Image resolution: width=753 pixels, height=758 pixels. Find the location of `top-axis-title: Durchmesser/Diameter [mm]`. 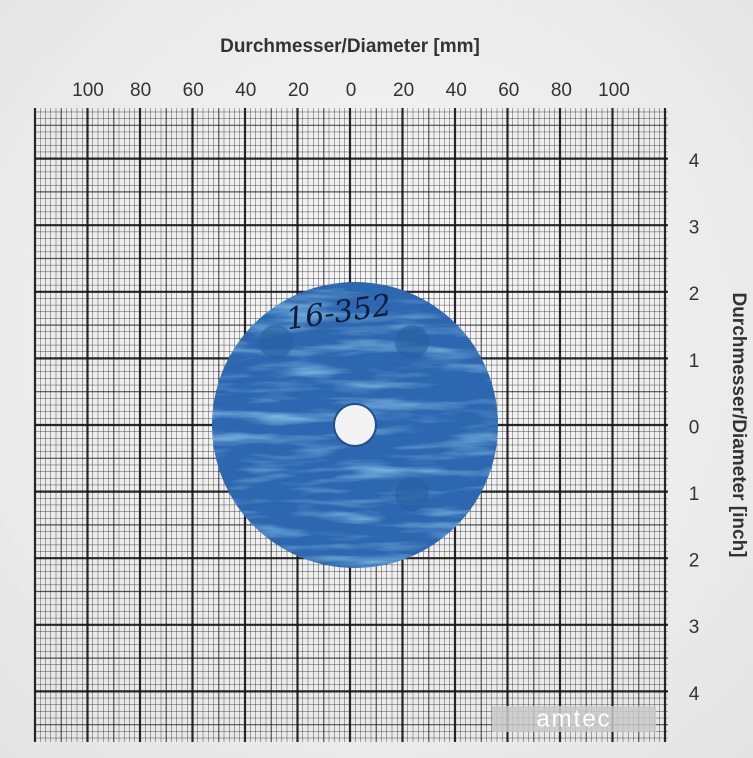

top-axis-title: Durchmesser/Diameter [mm] is located at coordinates (350, 46).